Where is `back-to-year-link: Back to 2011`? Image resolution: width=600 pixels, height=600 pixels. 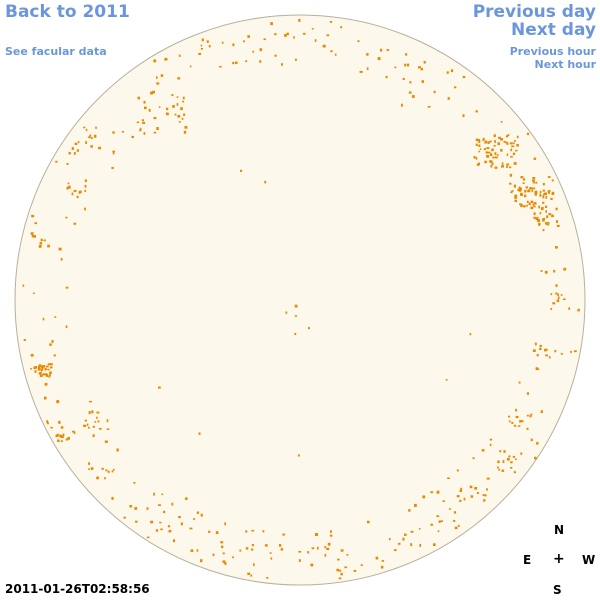
back-to-year-link: Back to 2011 is located at coordinates (67, 12).